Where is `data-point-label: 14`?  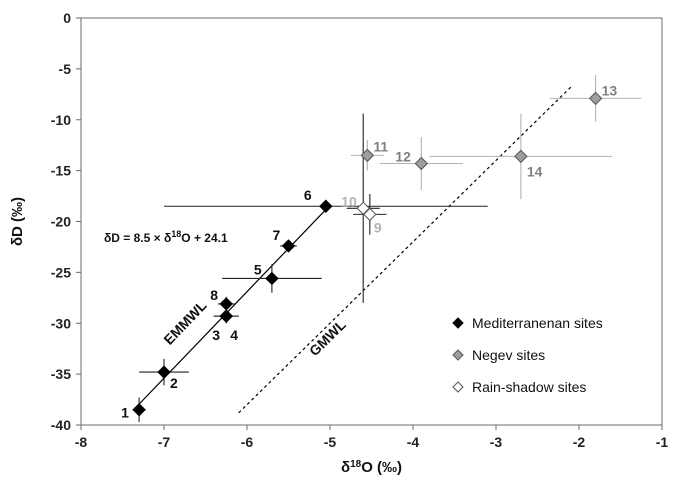 data-point-label: 14 is located at coordinates (535, 171).